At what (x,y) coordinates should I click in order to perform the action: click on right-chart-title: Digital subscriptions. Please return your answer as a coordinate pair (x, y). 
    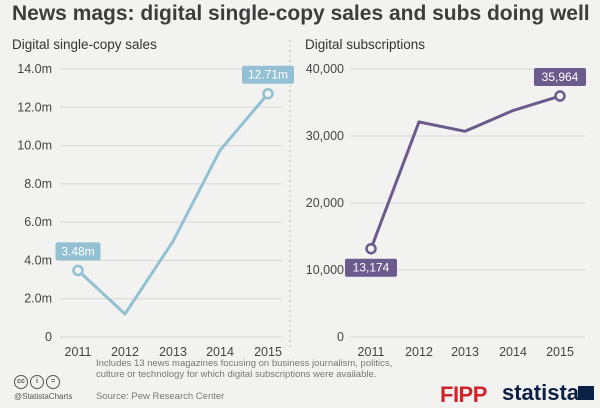
    Looking at the image, I should click on (365, 44).